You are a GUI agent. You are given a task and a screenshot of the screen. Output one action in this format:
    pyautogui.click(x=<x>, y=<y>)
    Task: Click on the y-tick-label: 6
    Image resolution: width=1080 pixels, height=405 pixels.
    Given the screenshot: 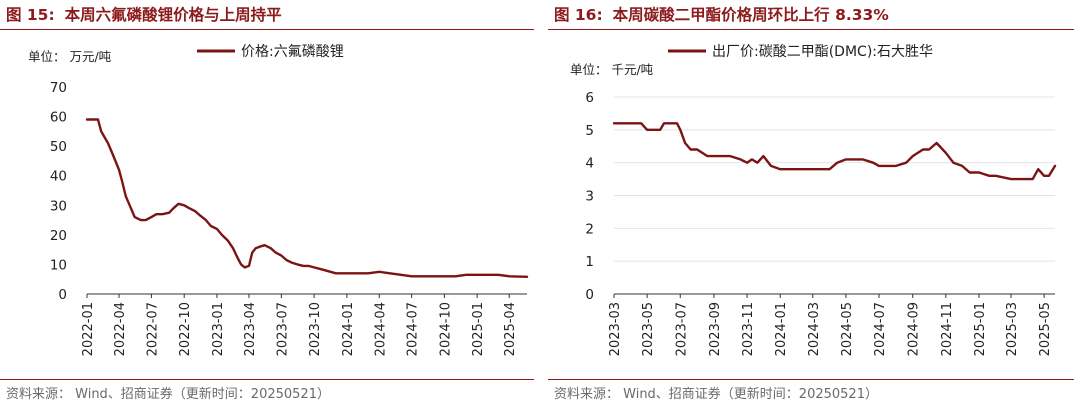 What is the action you would take?
    pyautogui.click(x=589, y=98)
    